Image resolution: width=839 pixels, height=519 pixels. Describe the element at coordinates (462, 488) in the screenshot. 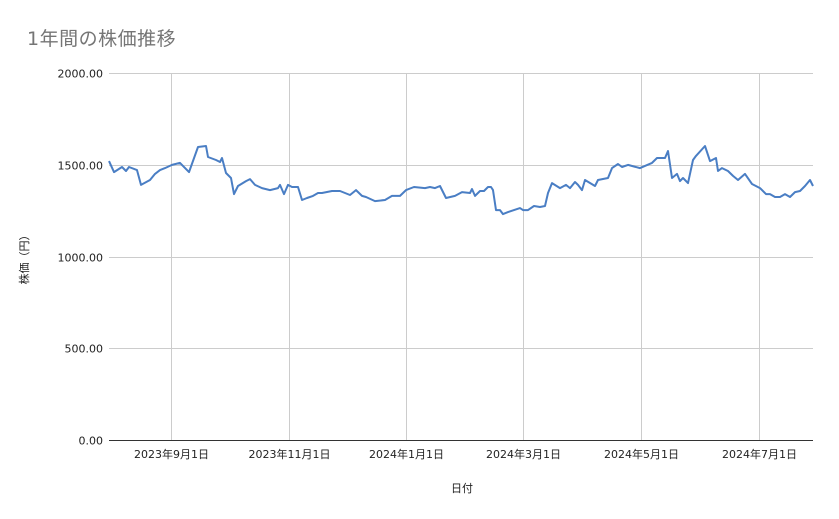

I see `x-axis-label: 日付` at that location.